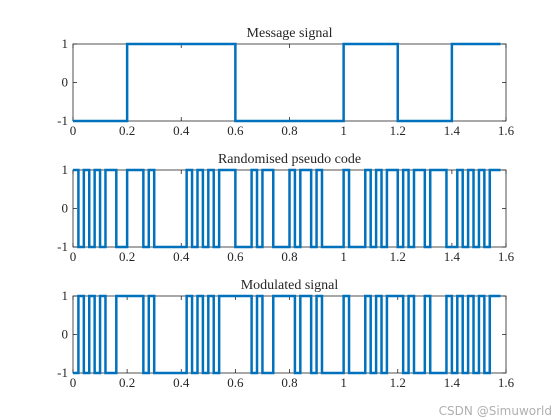  Describe the element at coordinates (289, 159) in the screenshot. I see `subplot-title: Randomised pseudo code` at that location.